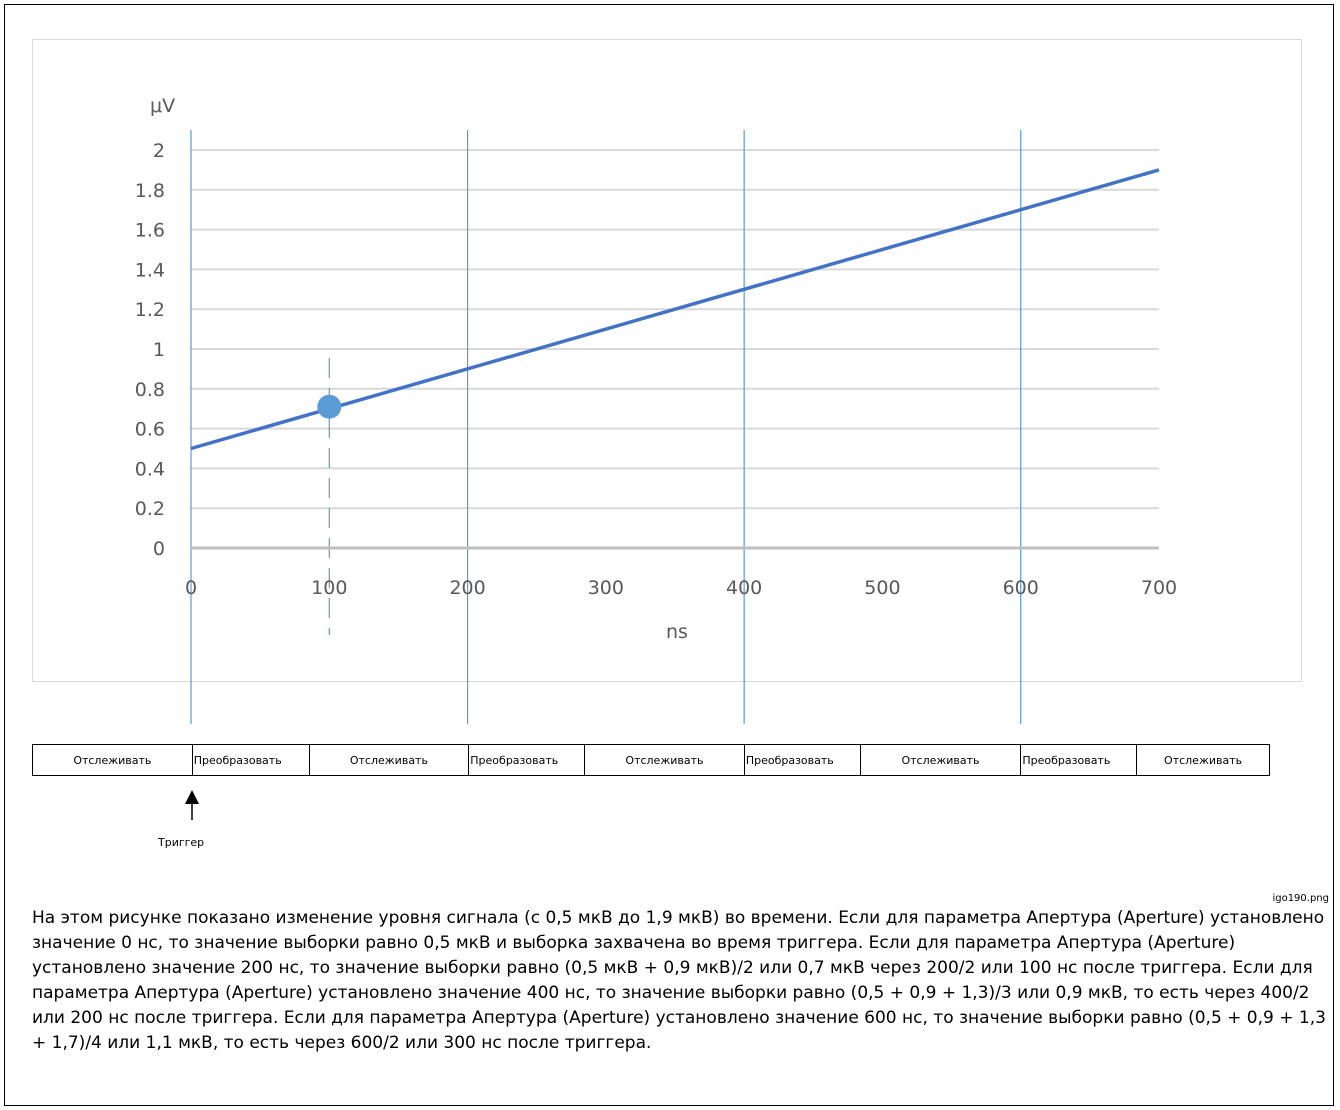 The width and height of the screenshot is (1340, 1110). I want to click on image-filename: igo190.png, so click(1300, 898).